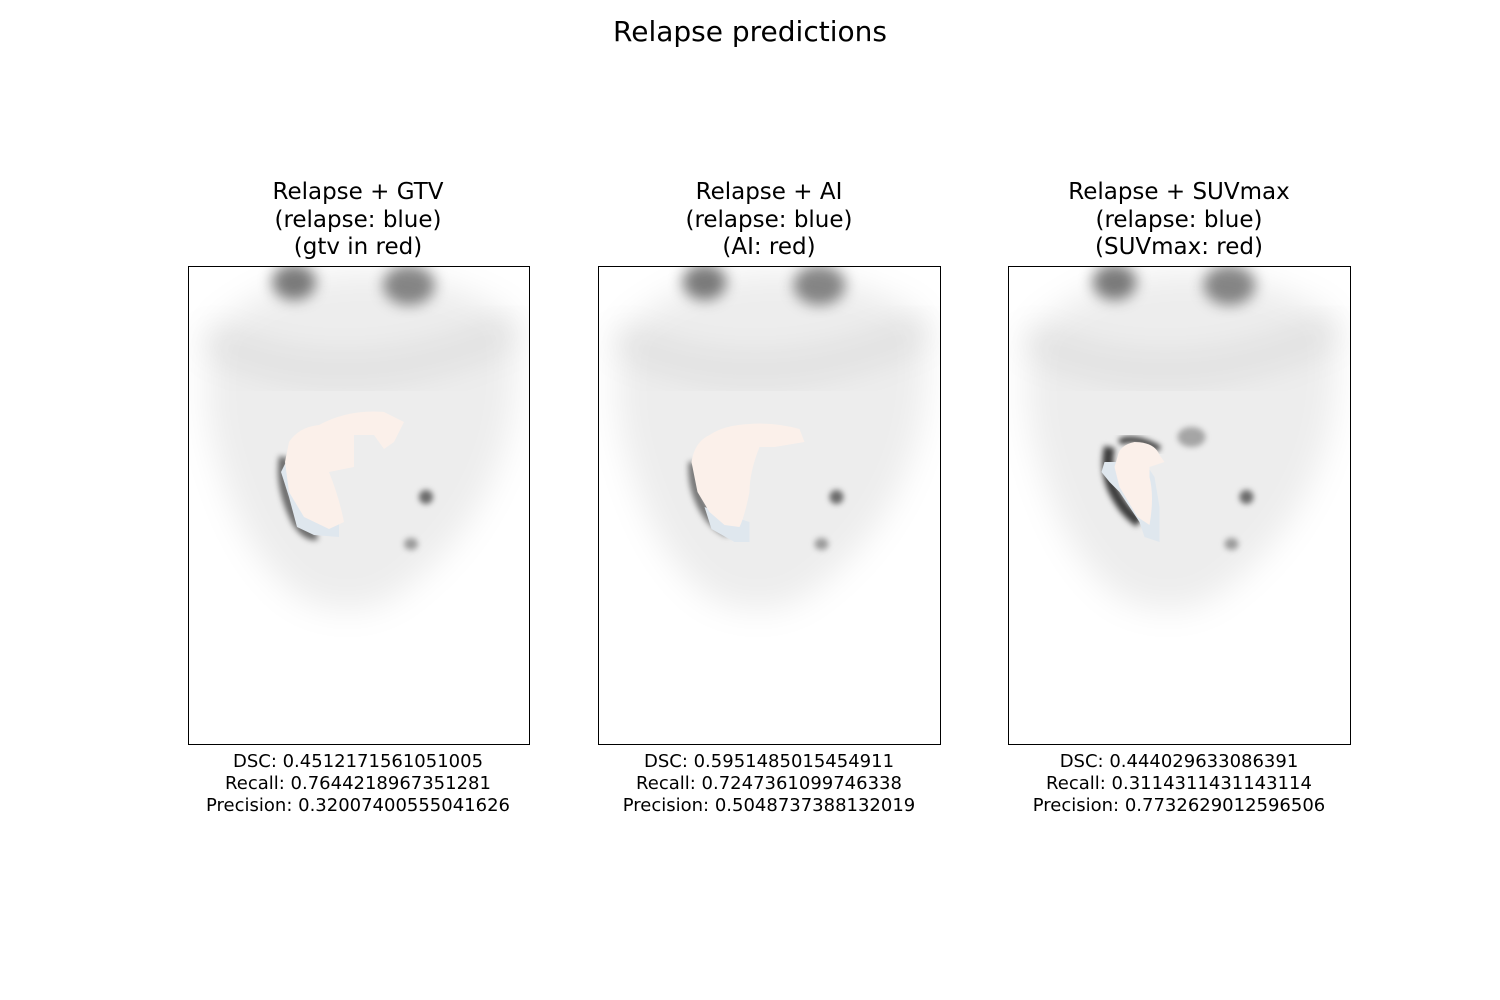  What do you see at coordinates (1179, 761) in the screenshot?
I see `dsc-value: DSC: 0.444029633086391` at bounding box center [1179, 761].